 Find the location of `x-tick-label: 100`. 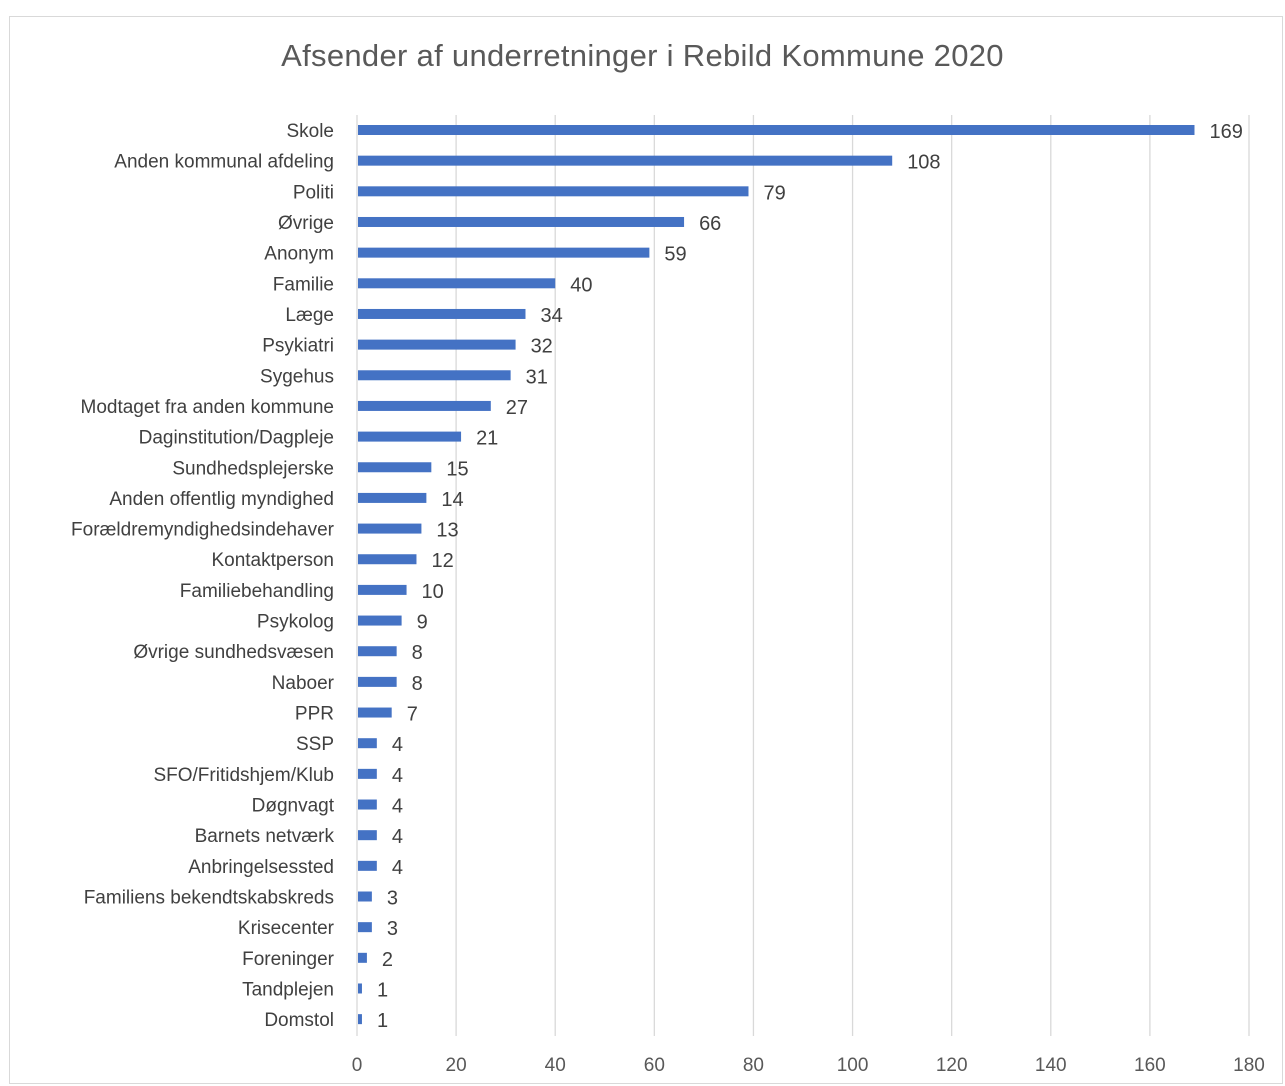

x-tick-label: 100 is located at coordinates (853, 1065).